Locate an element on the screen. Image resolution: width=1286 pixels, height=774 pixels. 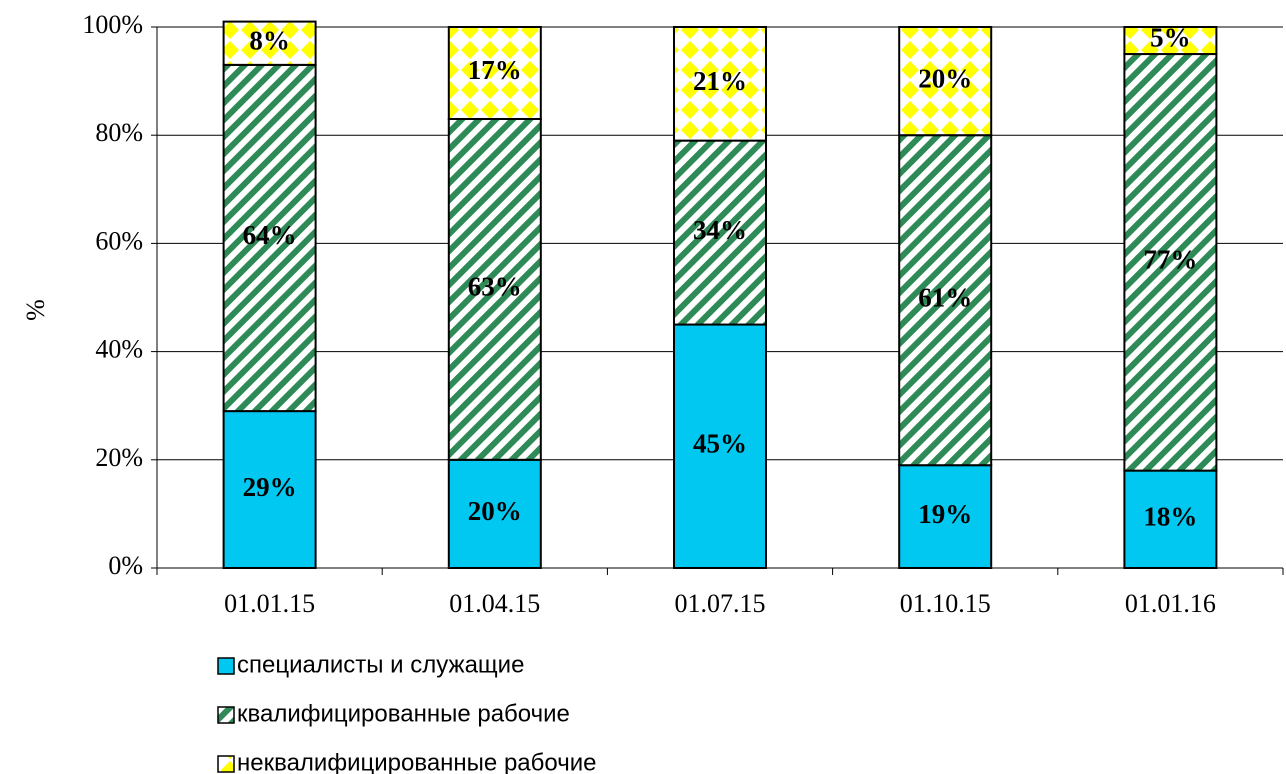
data-label: 34% is located at coordinates (720, 230).